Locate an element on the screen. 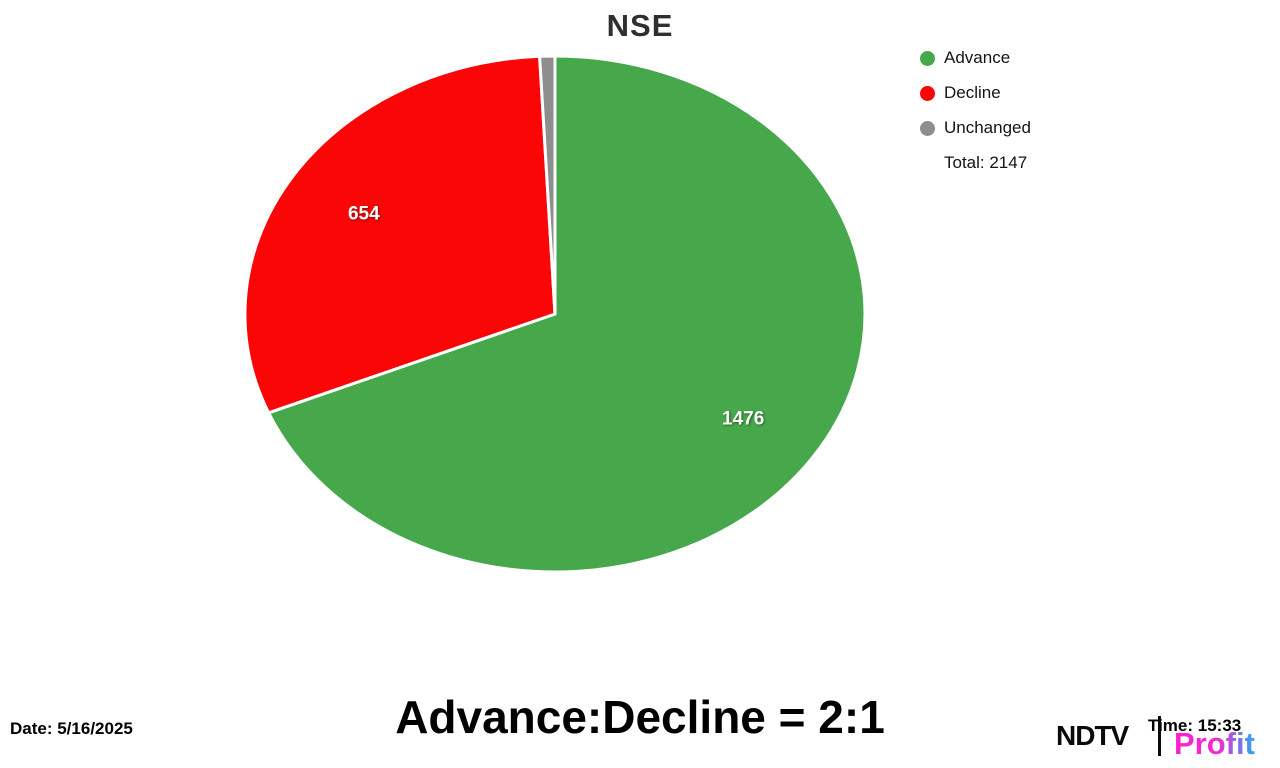 This screenshot has width=1280, height=768. legend-dot-unchanged is located at coordinates (927, 128).